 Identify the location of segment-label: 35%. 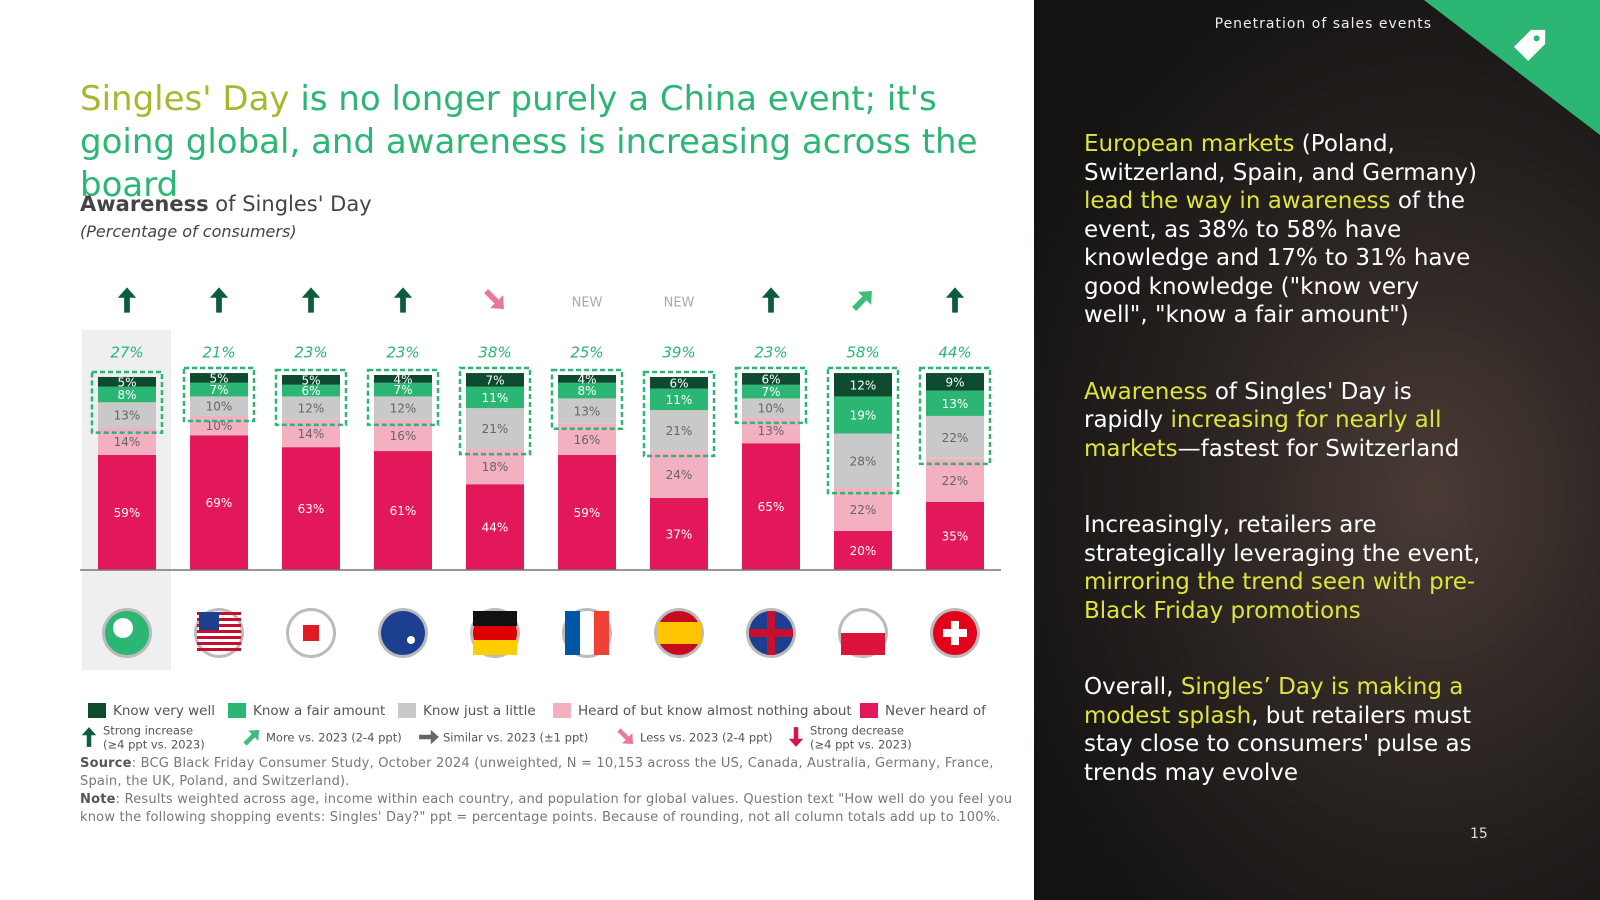
(955, 536).